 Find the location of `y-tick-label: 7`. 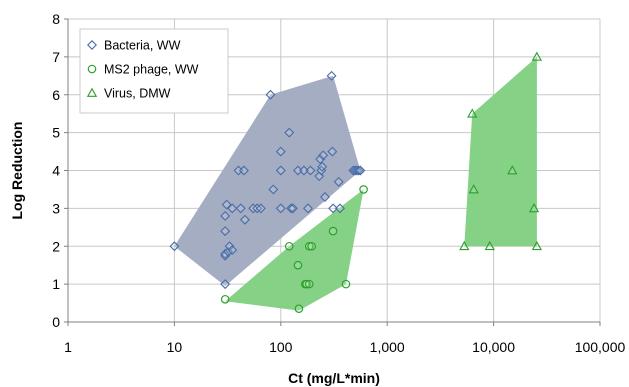

y-tick-label: 7 is located at coordinates (56, 57).